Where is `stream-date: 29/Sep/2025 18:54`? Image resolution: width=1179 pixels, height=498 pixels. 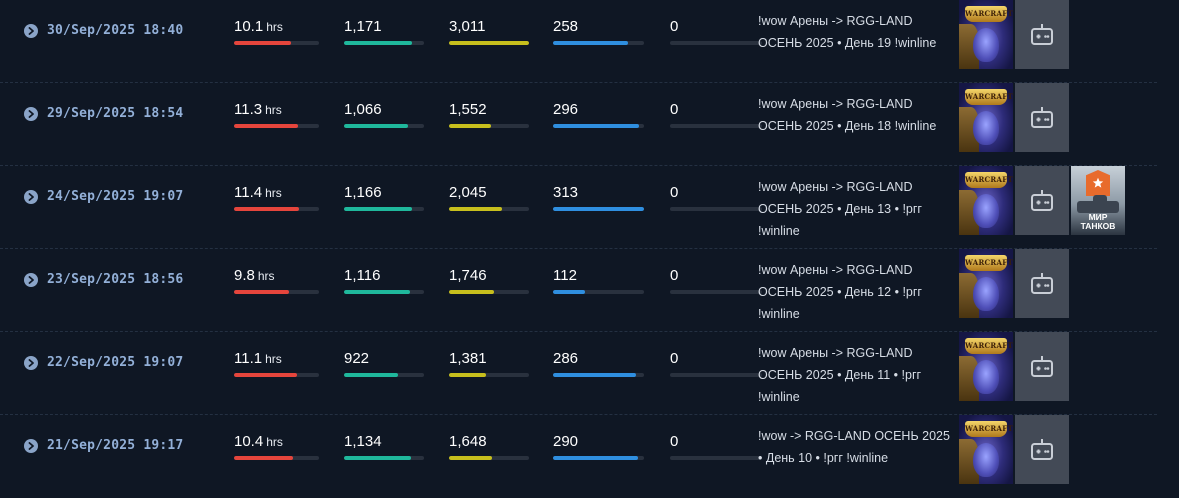
stream-date: 29/Sep/2025 18:54 is located at coordinates (115, 113).